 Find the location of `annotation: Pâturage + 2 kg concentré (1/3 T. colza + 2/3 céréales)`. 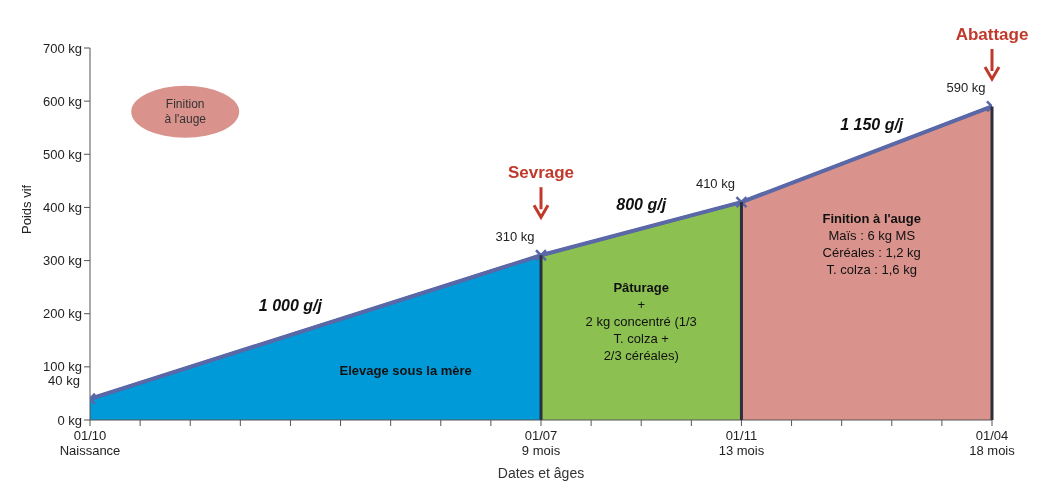

annotation: Pâturage + 2 kg concentré (1/3 T. colza + 2/3 céréales) is located at coordinates (641, 322).